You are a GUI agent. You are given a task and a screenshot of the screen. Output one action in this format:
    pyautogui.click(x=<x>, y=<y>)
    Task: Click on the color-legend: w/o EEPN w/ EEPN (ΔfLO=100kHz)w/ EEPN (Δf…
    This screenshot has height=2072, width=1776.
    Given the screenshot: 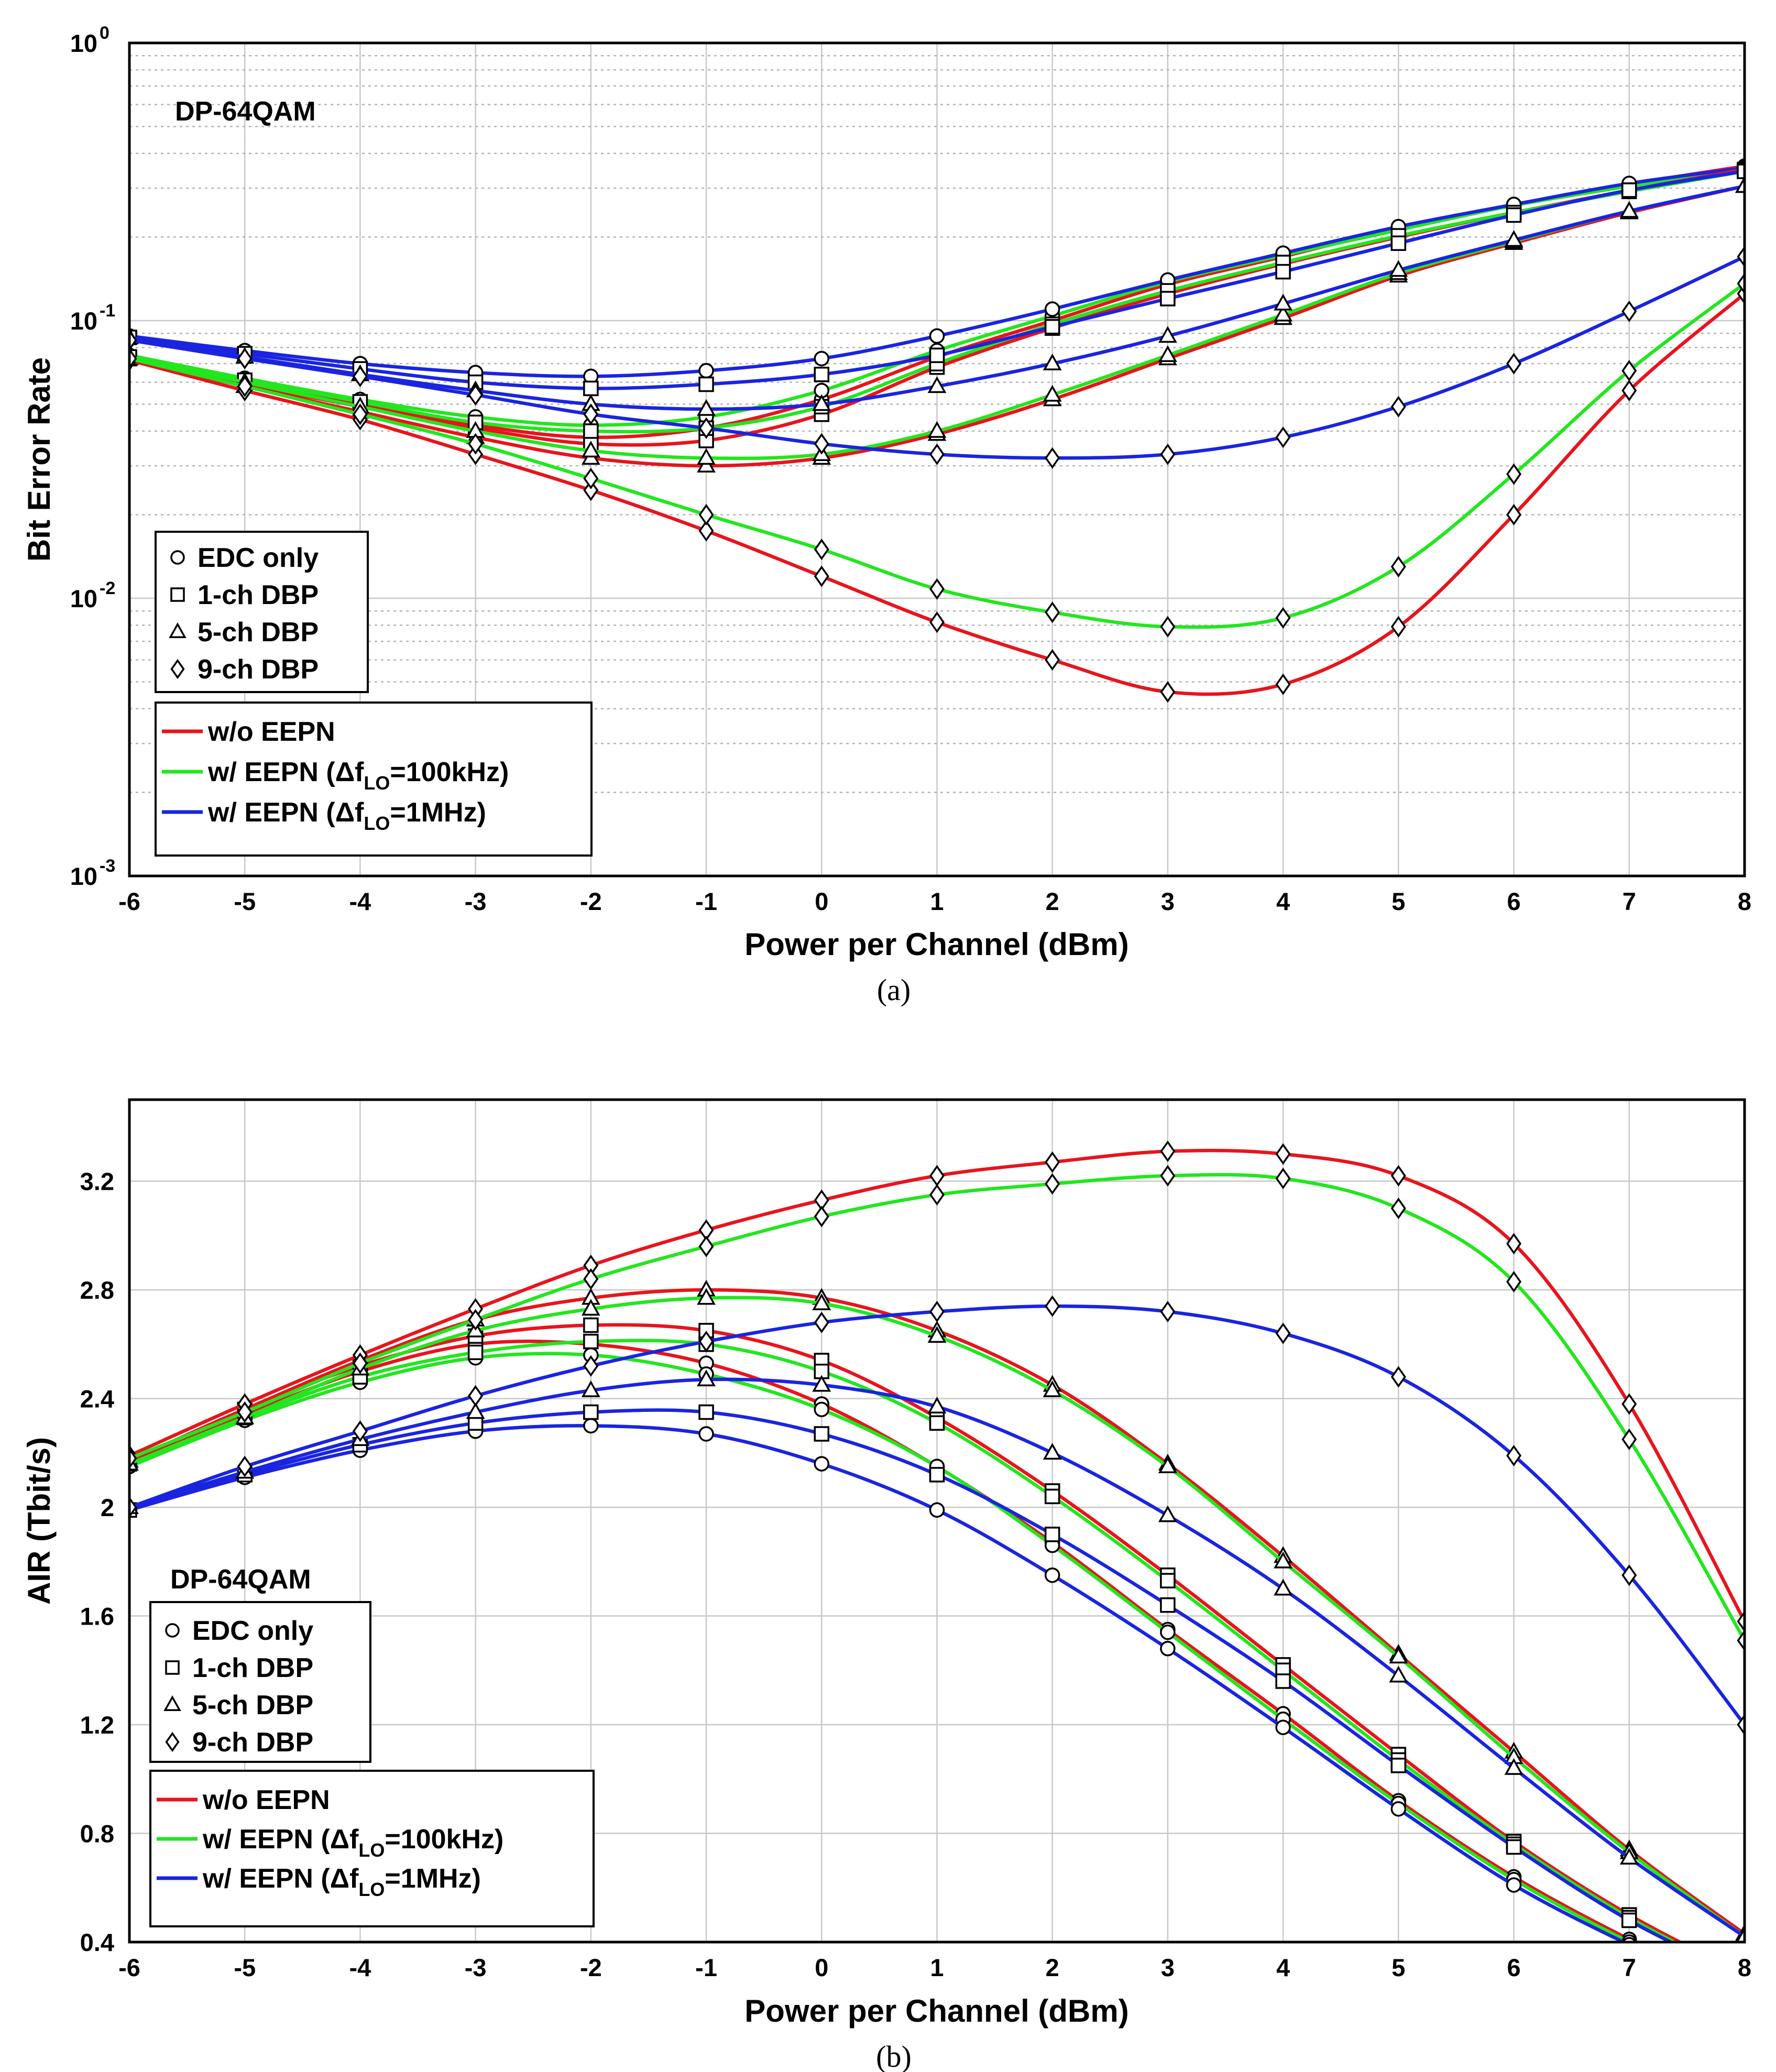 What is the action you would take?
    pyautogui.click(x=374, y=779)
    